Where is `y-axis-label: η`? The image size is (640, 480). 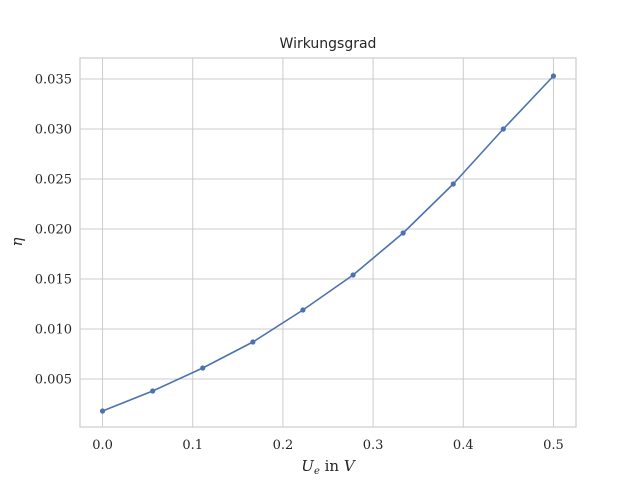
y-axis-label: η is located at coordinates (17, 242).